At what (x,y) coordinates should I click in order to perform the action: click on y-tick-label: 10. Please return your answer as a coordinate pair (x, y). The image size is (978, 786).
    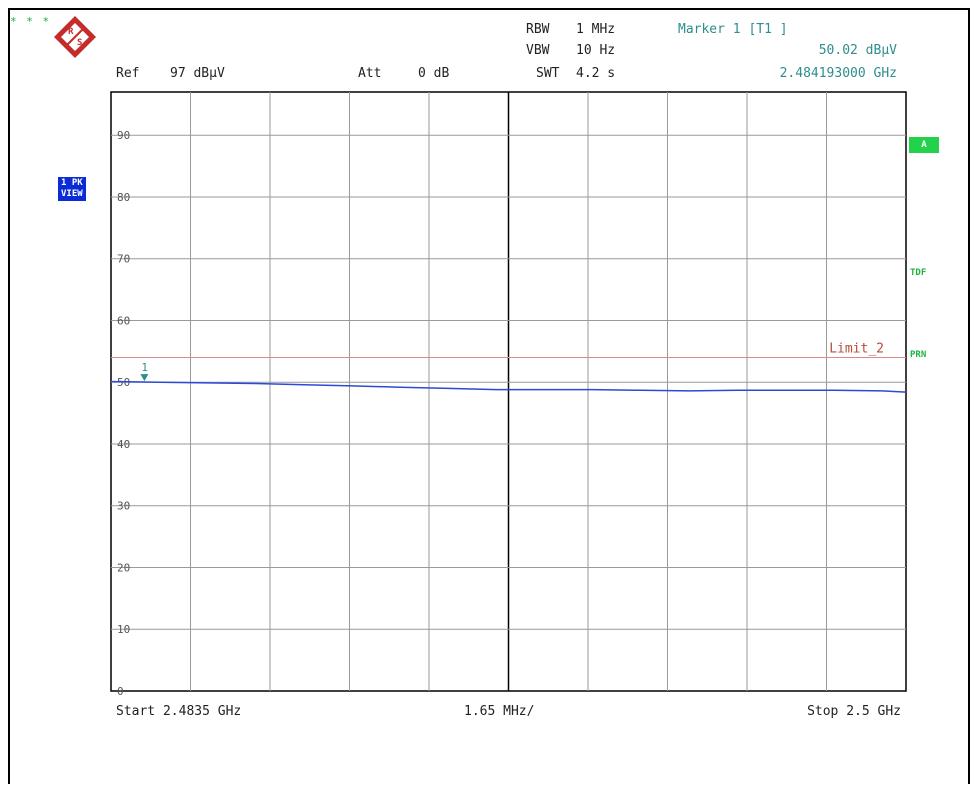
    Looking at the image, I should click on (123, 629).